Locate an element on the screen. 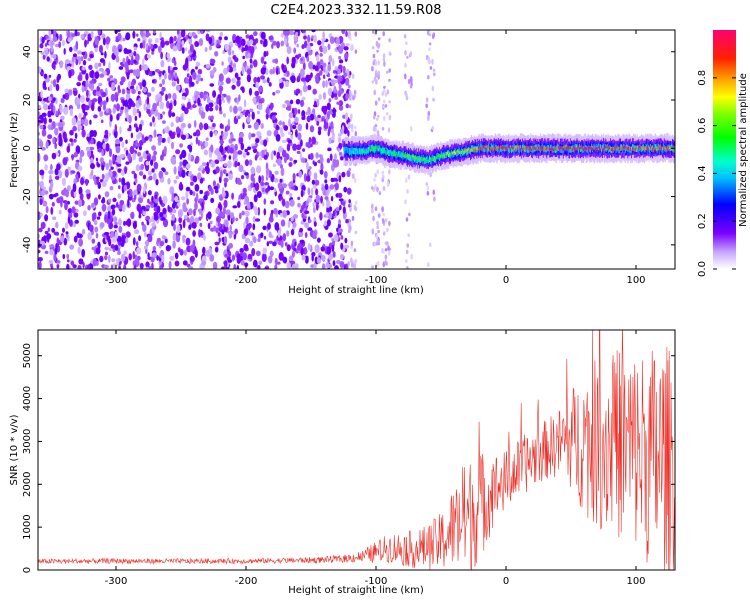 The height and width of the screenshot is (600, 750). y-tick-label: 5000 is located at coordinates (27, 355).